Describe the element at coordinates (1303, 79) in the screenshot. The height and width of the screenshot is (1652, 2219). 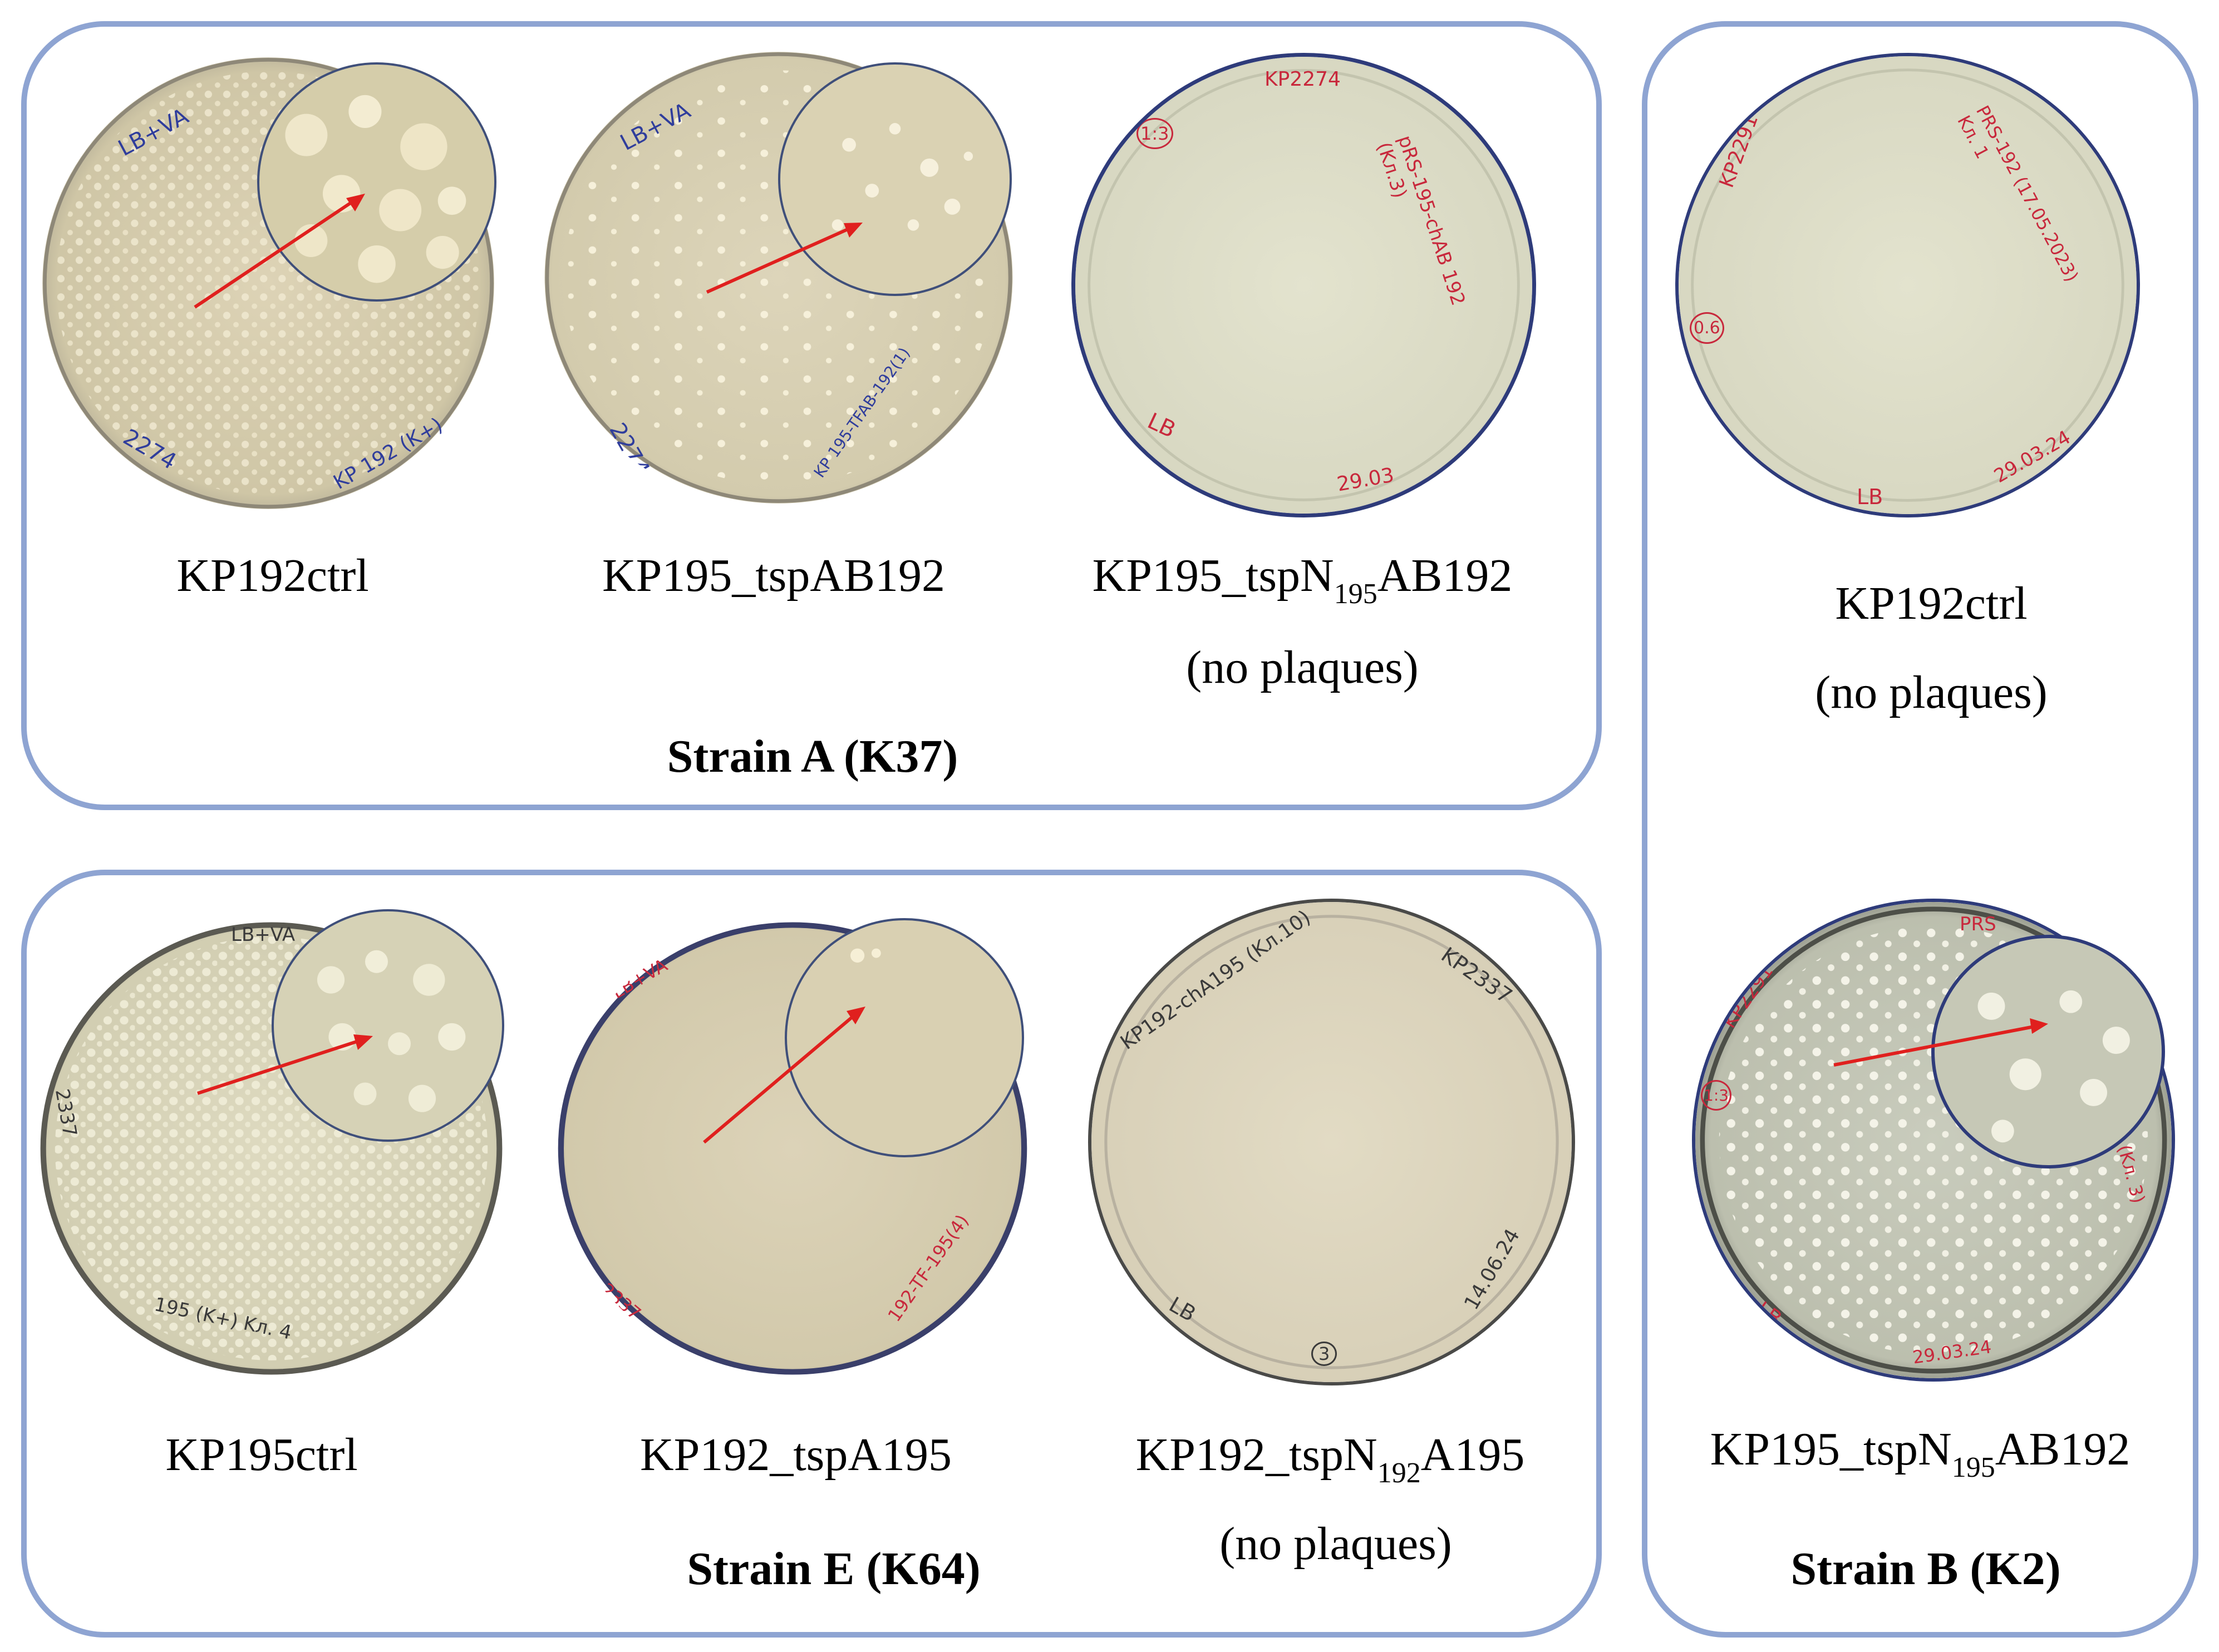
I see `plate-label: KP2274` at that location.